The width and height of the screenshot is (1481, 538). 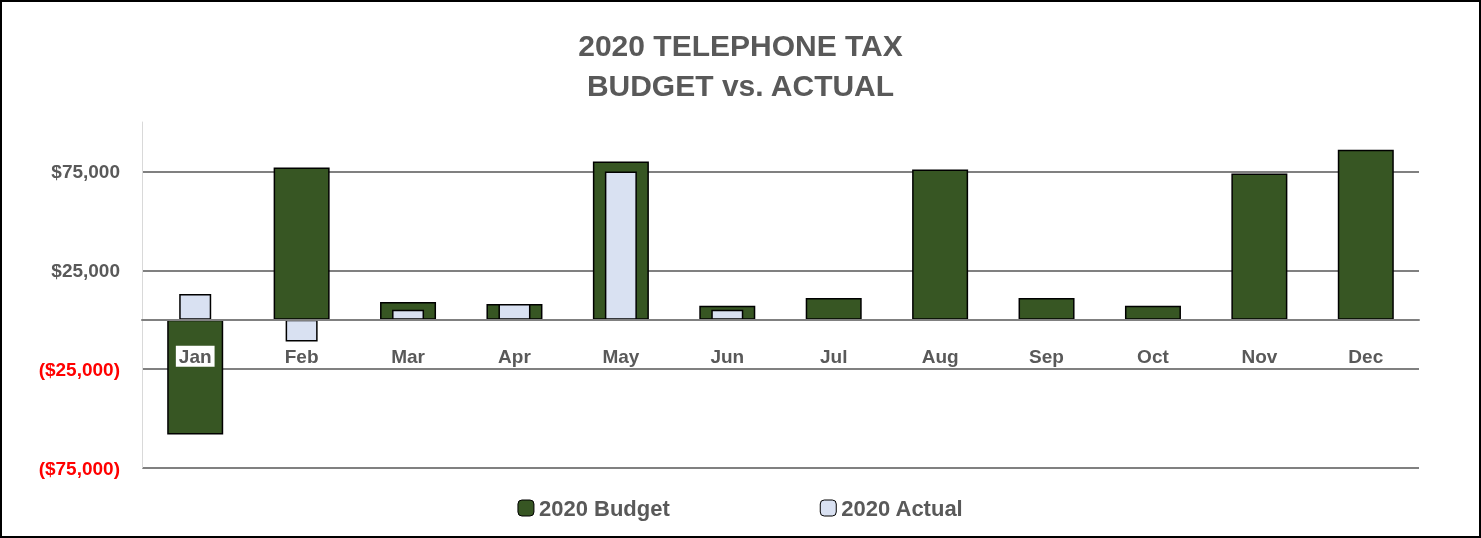 I want to click on x-tick-label: Aug, so click(x=940, y=356).